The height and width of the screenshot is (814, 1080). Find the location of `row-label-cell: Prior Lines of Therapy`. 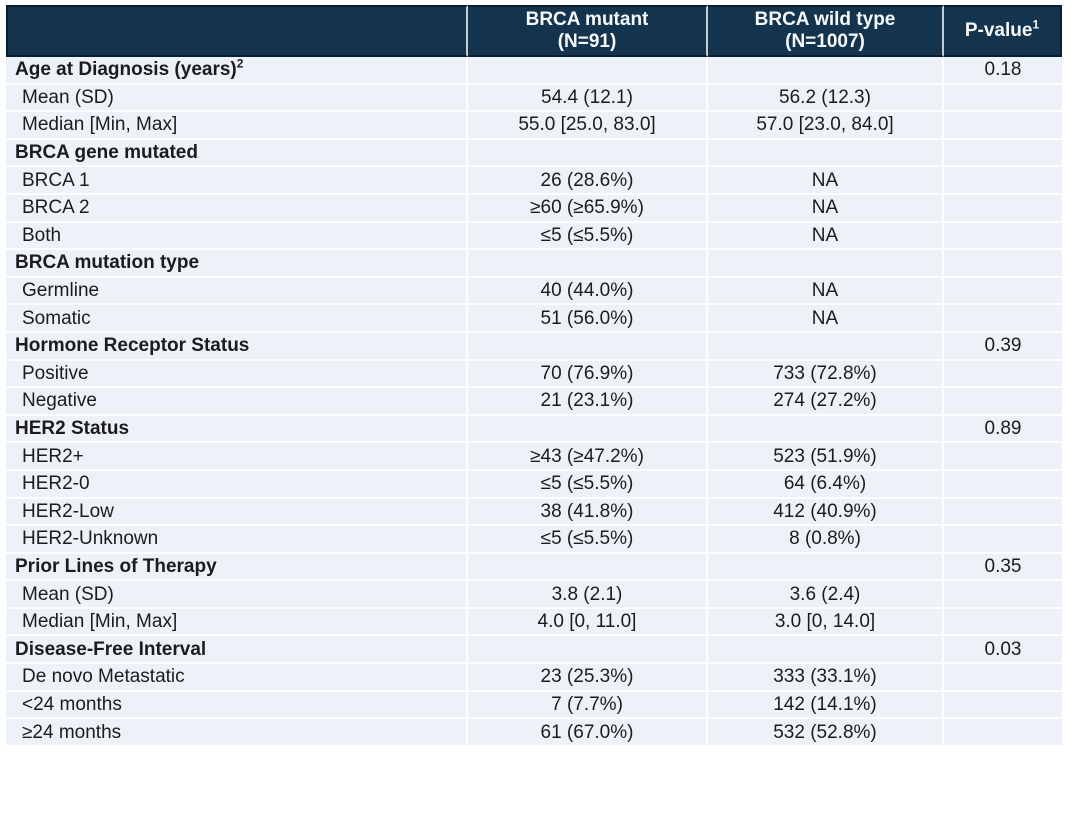

row-label-cell: Prior Lines of Therapy is located at coordinates (237, 567).